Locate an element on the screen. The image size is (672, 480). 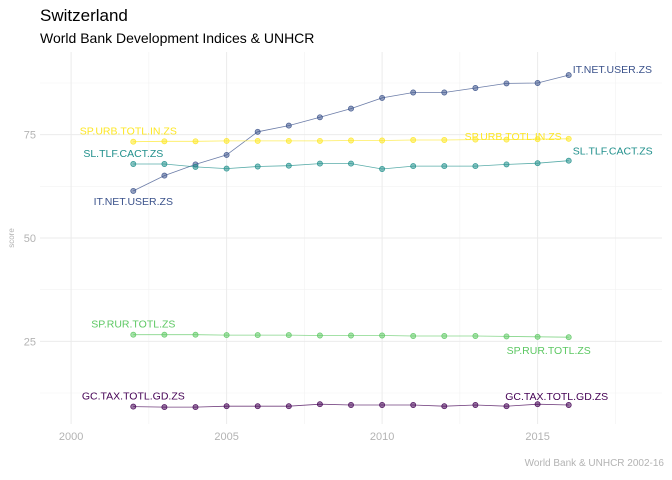
x-tick-label: 2005 is located at coordinates (226, 437).